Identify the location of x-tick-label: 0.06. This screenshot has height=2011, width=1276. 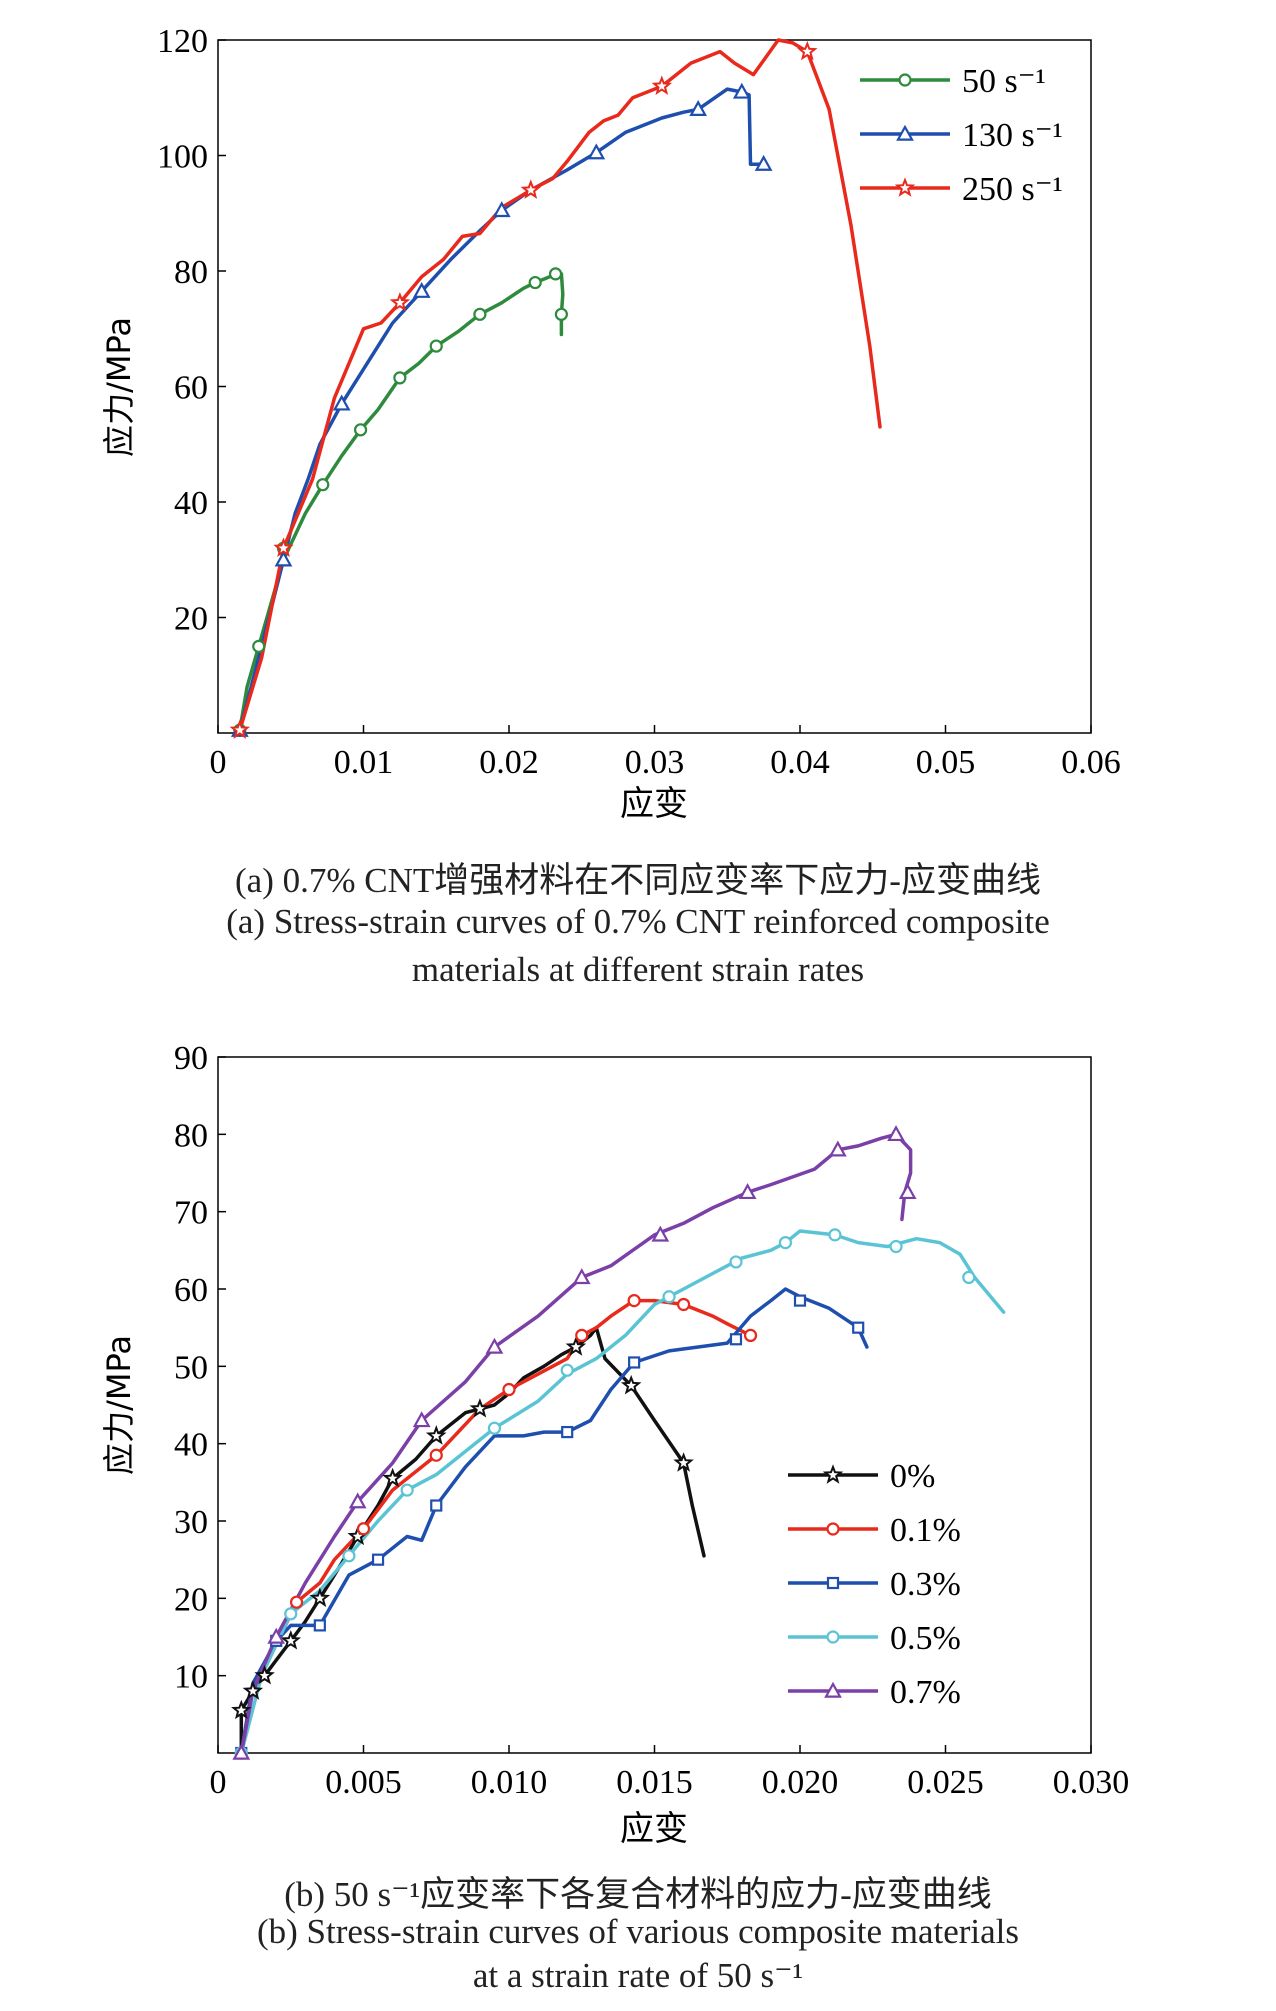
(1091, 762).